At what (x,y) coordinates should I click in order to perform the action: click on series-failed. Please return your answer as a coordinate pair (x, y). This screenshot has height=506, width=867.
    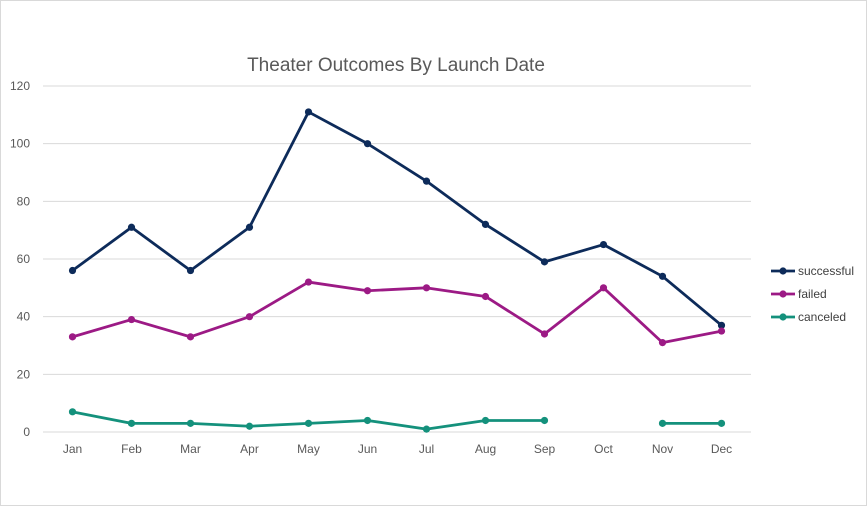
    Looking at the image, I should click on (397, 312).